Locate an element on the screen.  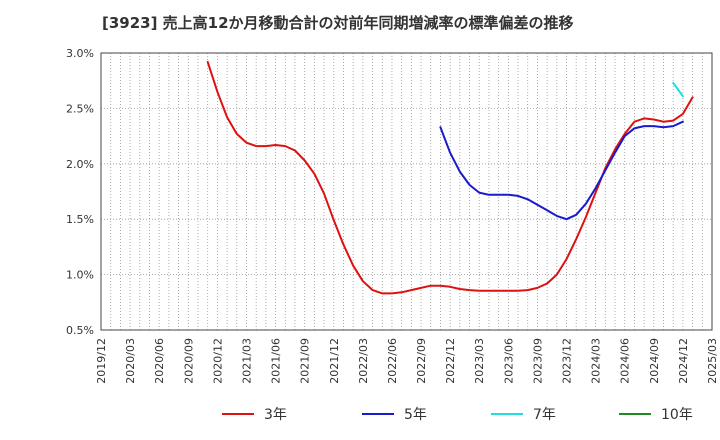
legend-label: 5年 is located at coordinates (415, 415).